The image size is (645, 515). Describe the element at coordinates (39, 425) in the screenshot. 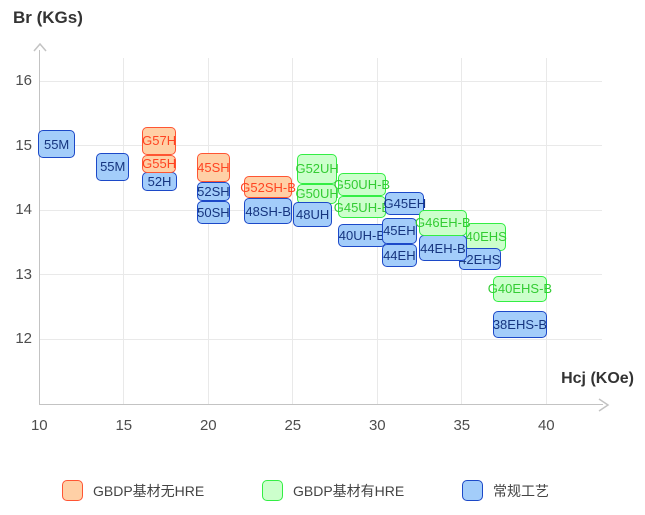

I see `x-tick-label: 10` at that location.